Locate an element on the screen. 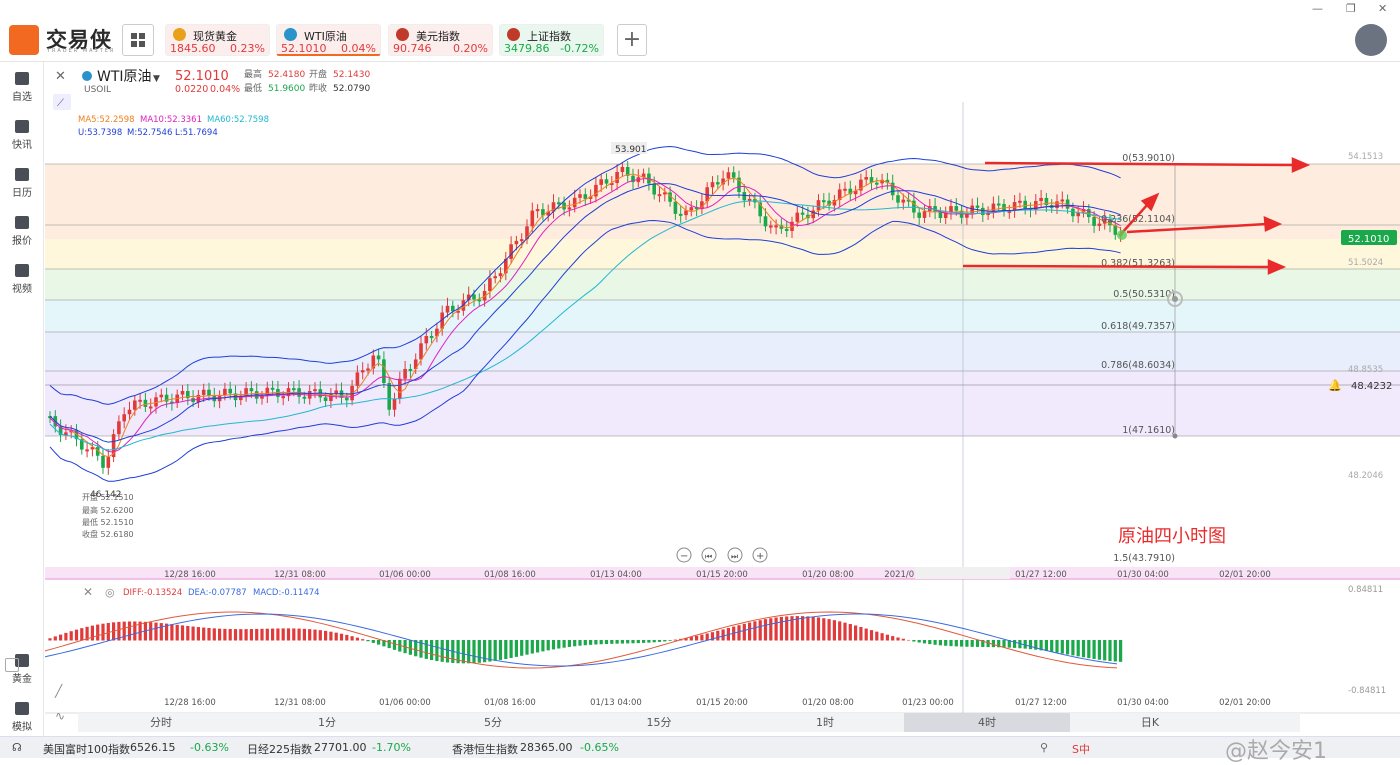 The image size is (1400, 765). tool-icon: ⚲ is located at coordinates (1044, 747).